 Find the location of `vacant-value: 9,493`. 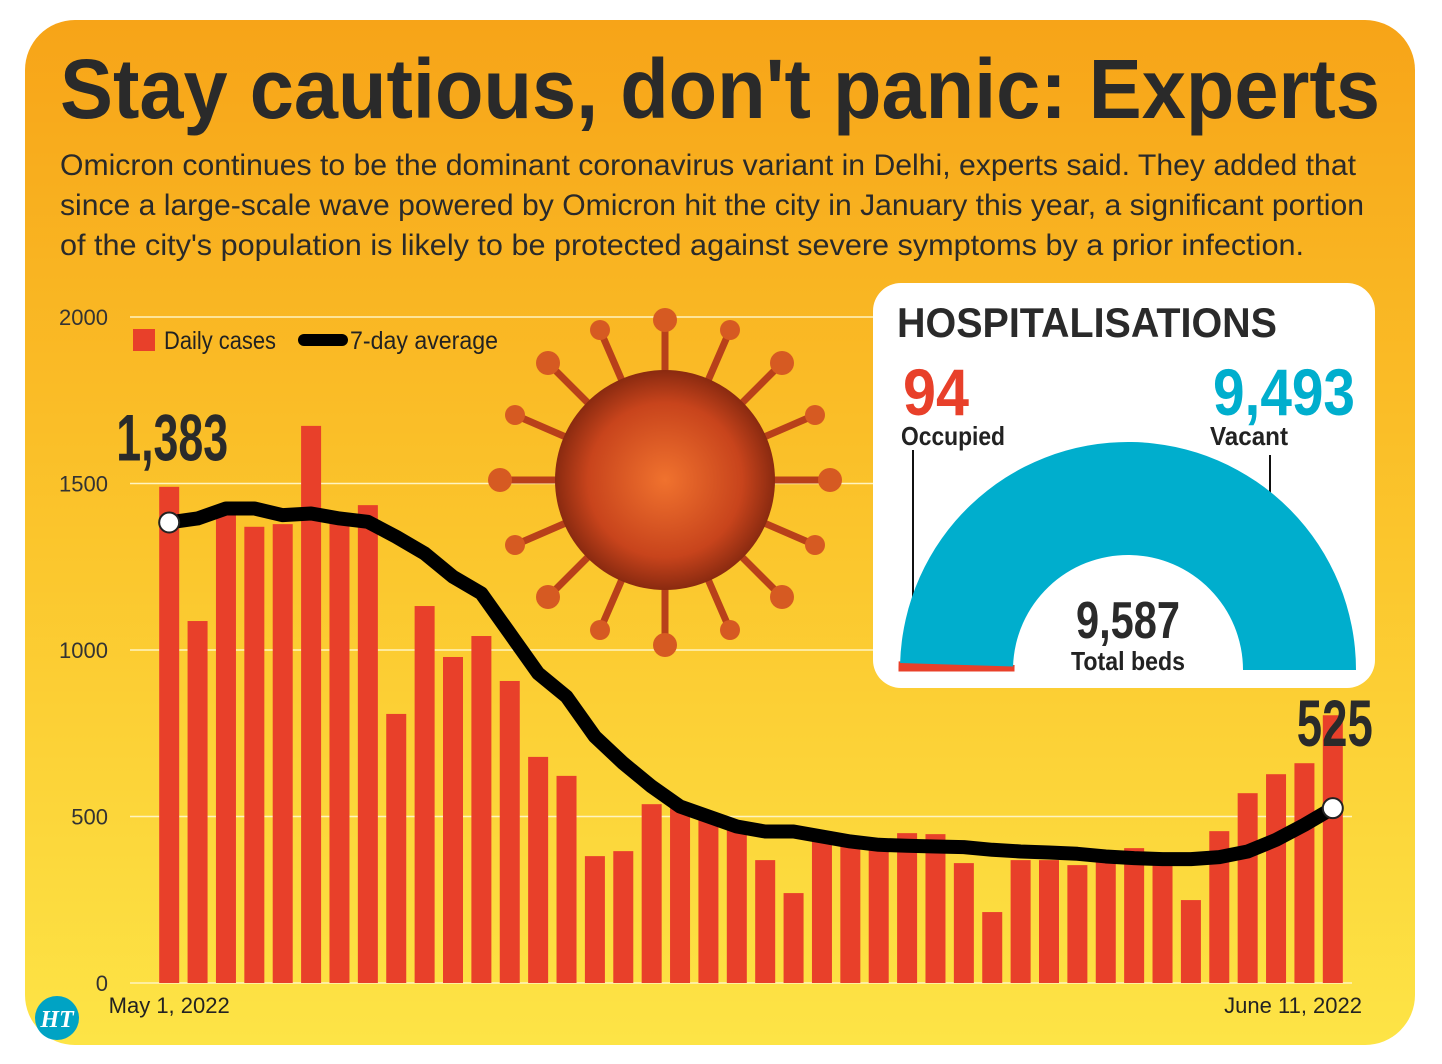

vacant-value: 9,493 is located at coordinates (1284, 392).